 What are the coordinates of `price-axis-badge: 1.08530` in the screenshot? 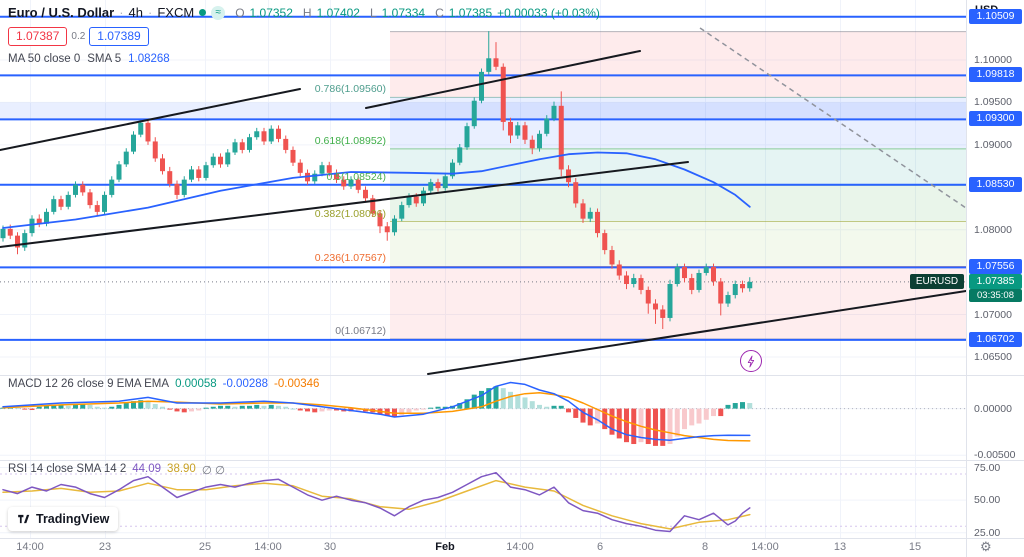 It's located at (995, 184).